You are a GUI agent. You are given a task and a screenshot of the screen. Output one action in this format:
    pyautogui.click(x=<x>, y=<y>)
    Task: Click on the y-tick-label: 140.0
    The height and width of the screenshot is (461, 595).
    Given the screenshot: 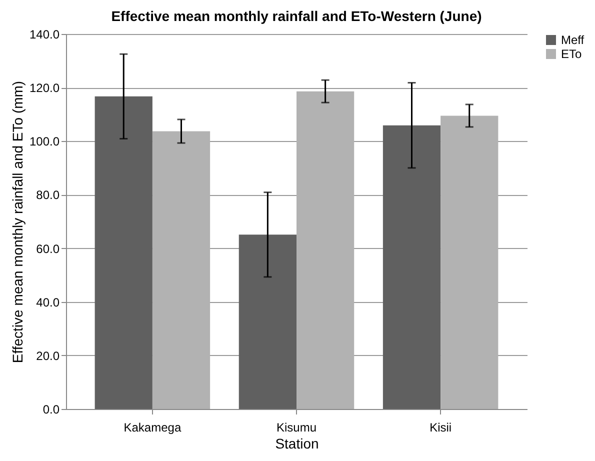 What is the action you would take?
    pyautogui.click(x=44, y=35)
    